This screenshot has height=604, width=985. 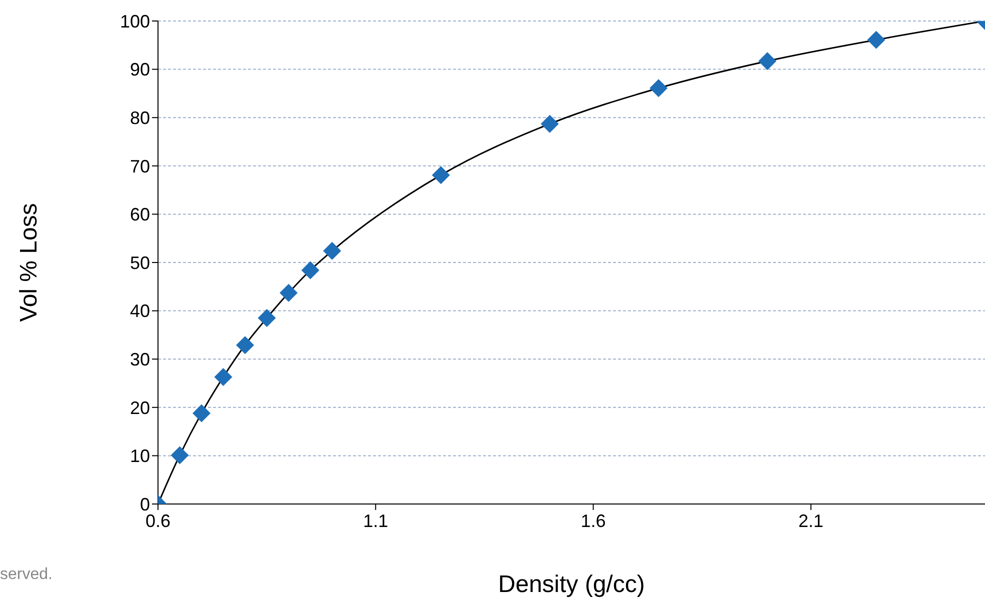 I want to click on y-tick-label: 100, so click(x=135, y=21).